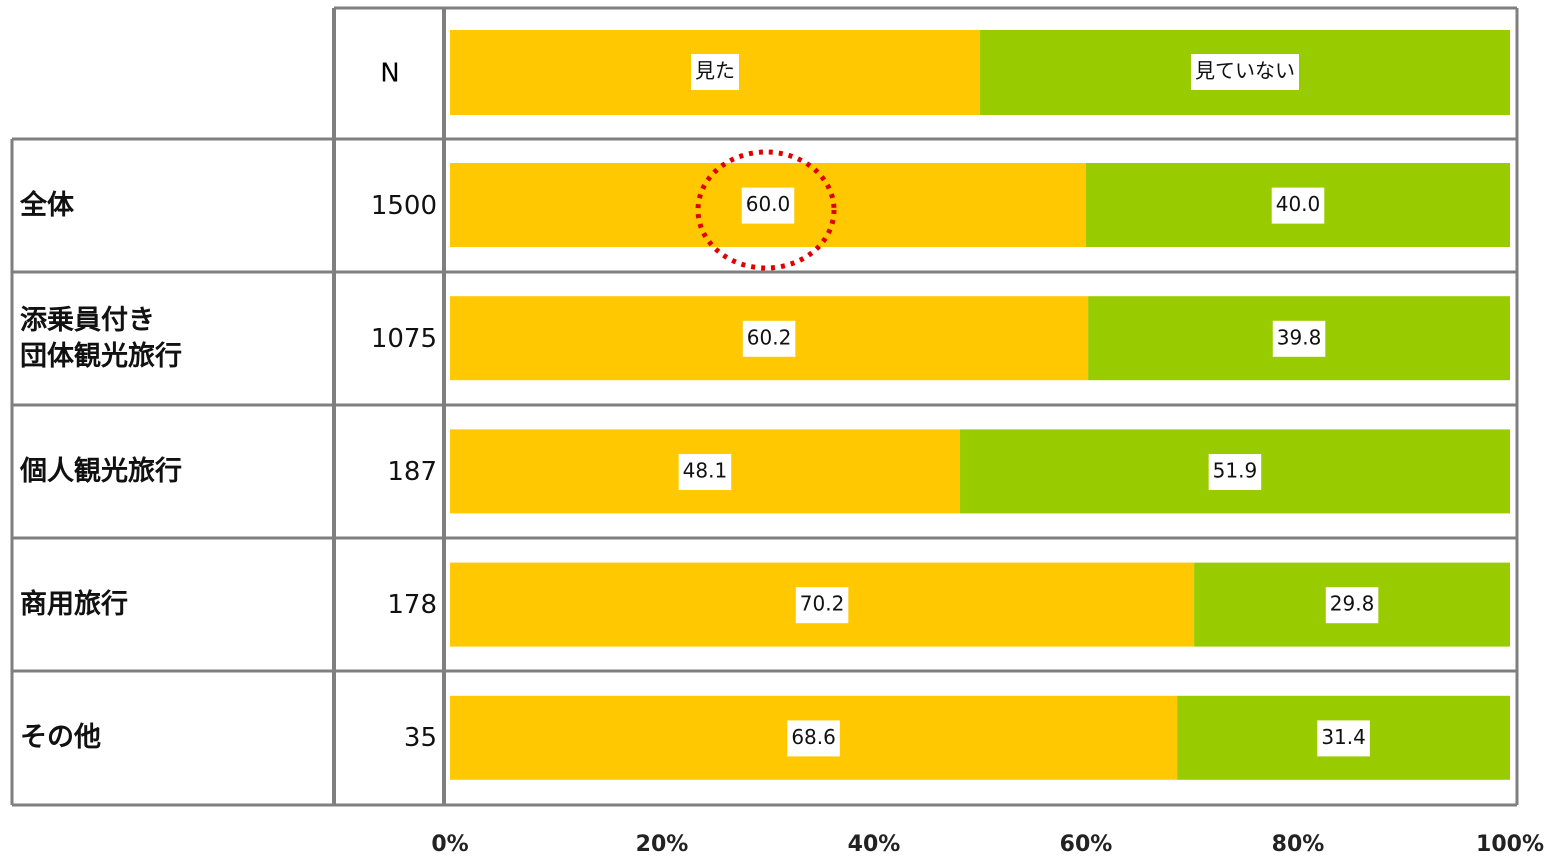 This screenshot has height=857, width=1549. I want to click on value-label: 48.1, so click(705, 471).